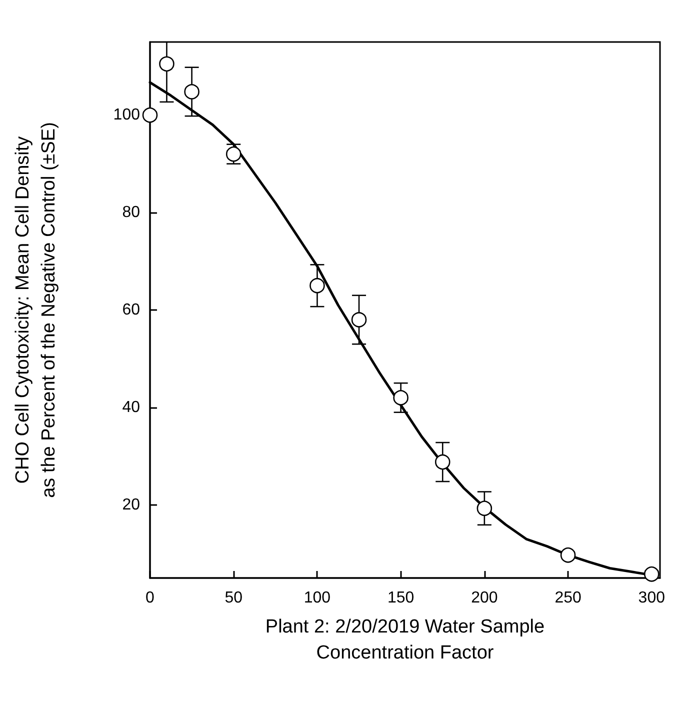 The height and width of the screenshot is (704, 679). What do you see at coordinates (126, 115) in the screenshot?
I see `y-tick-label: 100` at bounding box center [126, 115].